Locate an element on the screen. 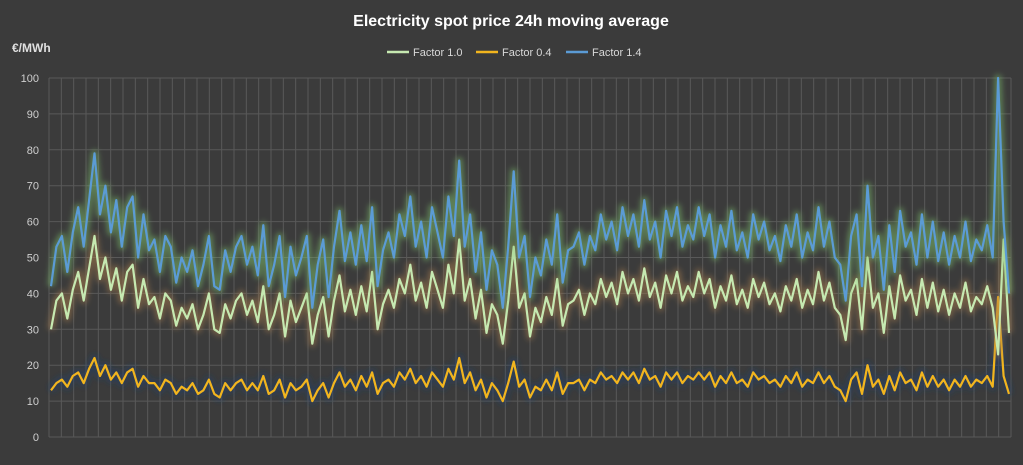 The width and height of the screenshot is (1023, 465). y-tick-label: 10 is located at coordinates (33, 402).